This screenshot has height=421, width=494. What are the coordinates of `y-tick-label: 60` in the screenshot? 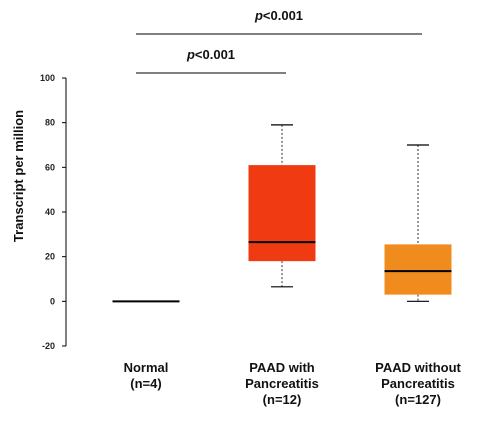 It's located at (50, 167).